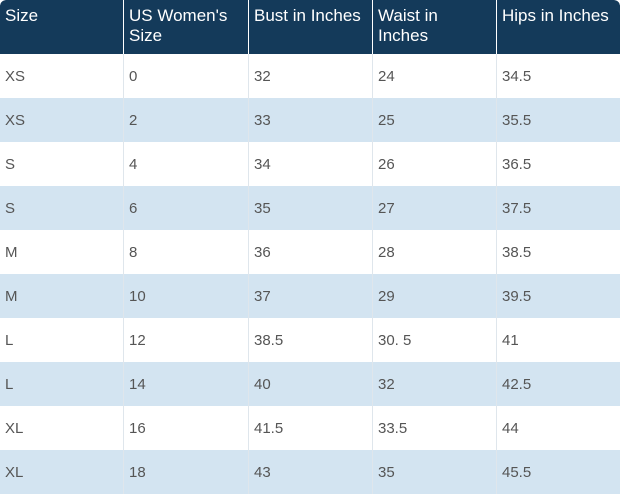  I want to click on cell-bust: 35, so click(310, 208).